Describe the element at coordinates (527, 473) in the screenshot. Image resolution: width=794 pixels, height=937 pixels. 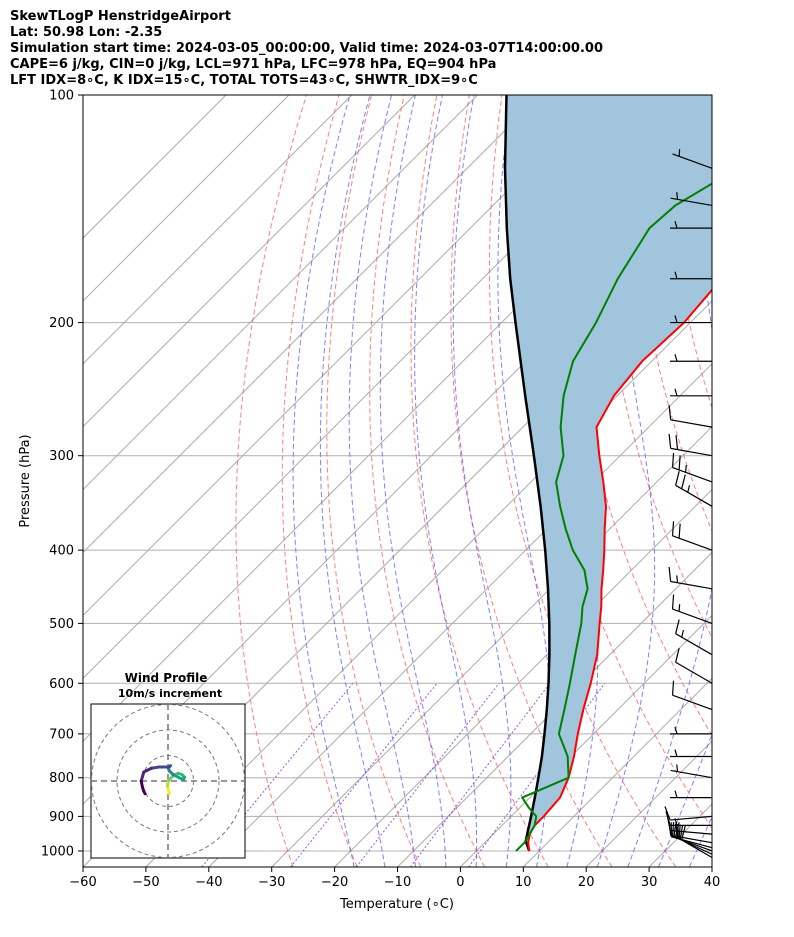
I see `parcel-profile-line` at that location.